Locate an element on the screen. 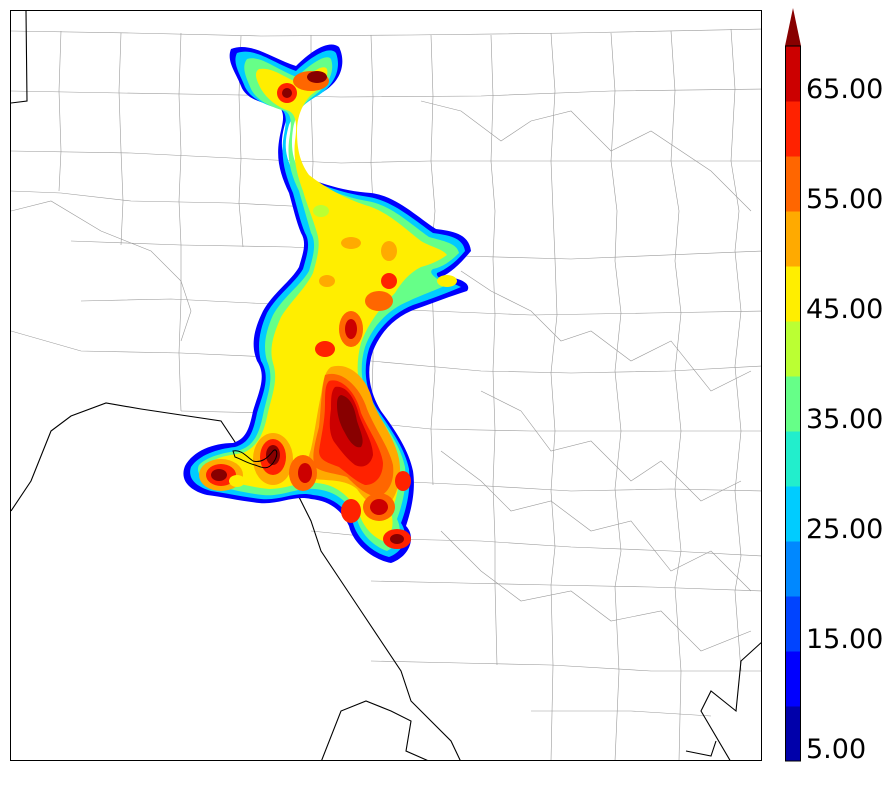 This screenshot has height=785, width=894. colorbar-label-45: 45.00 is located at coordinates (845, 309).